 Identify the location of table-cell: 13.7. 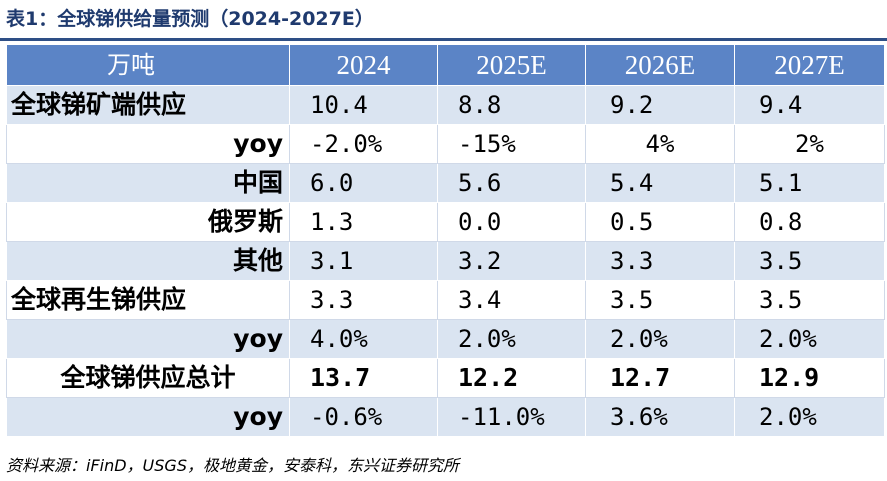
(363, 378).